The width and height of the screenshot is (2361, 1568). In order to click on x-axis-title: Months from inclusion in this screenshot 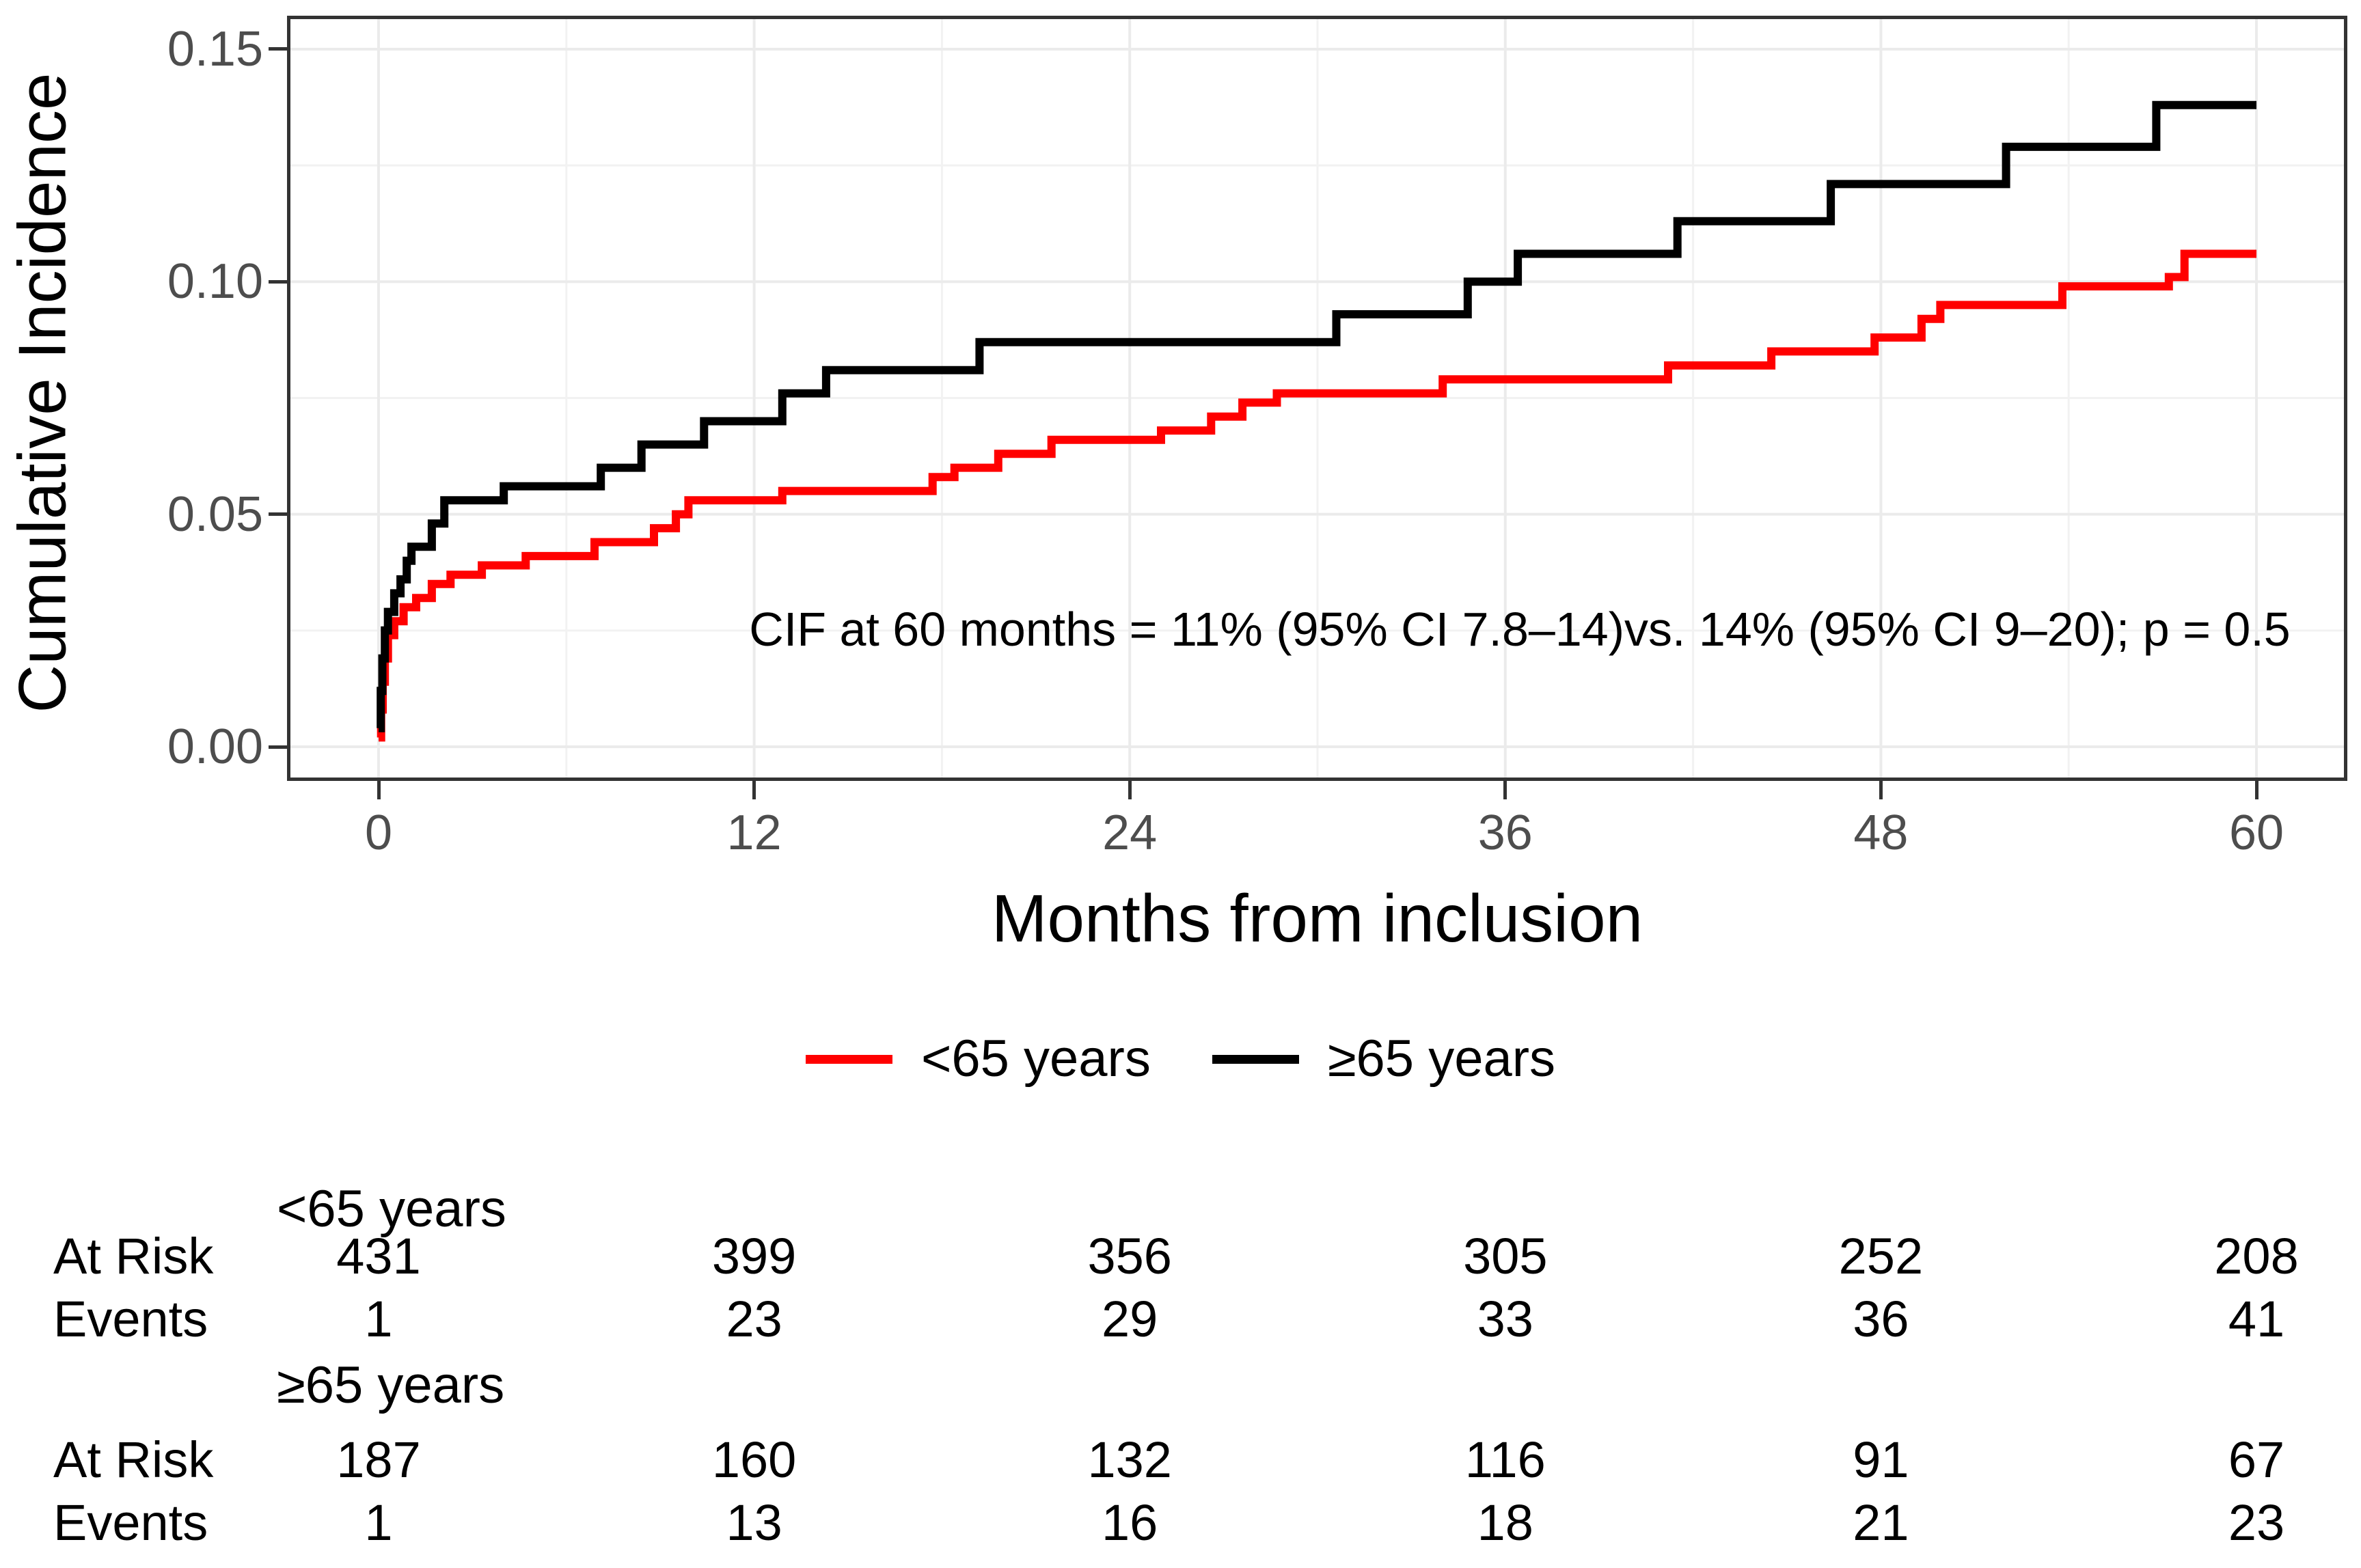, I will do `click(1317, 919)`.